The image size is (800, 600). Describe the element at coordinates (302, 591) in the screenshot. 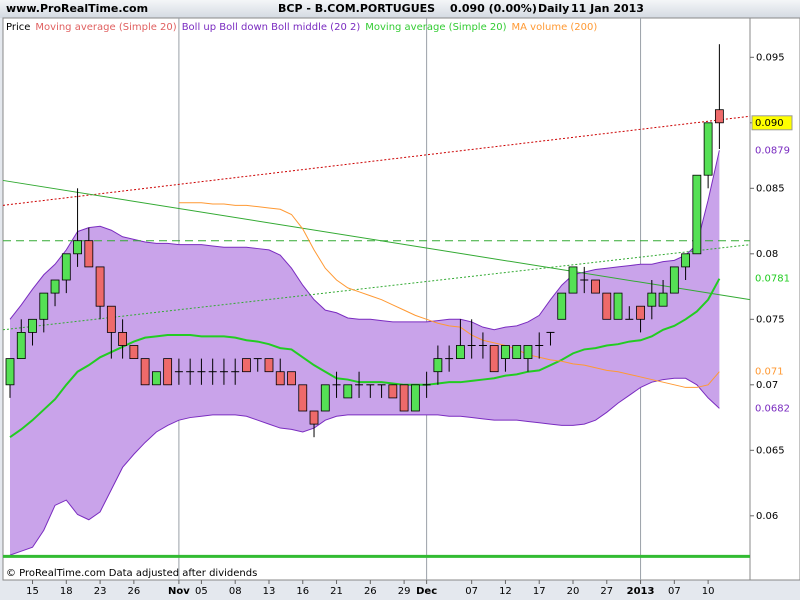

I see `x-tick-label: 16` at that location.